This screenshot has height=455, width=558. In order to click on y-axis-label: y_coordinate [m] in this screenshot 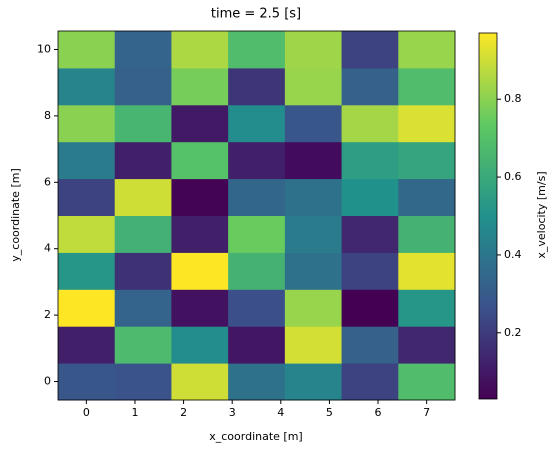, I will do `click(15, 214)`.